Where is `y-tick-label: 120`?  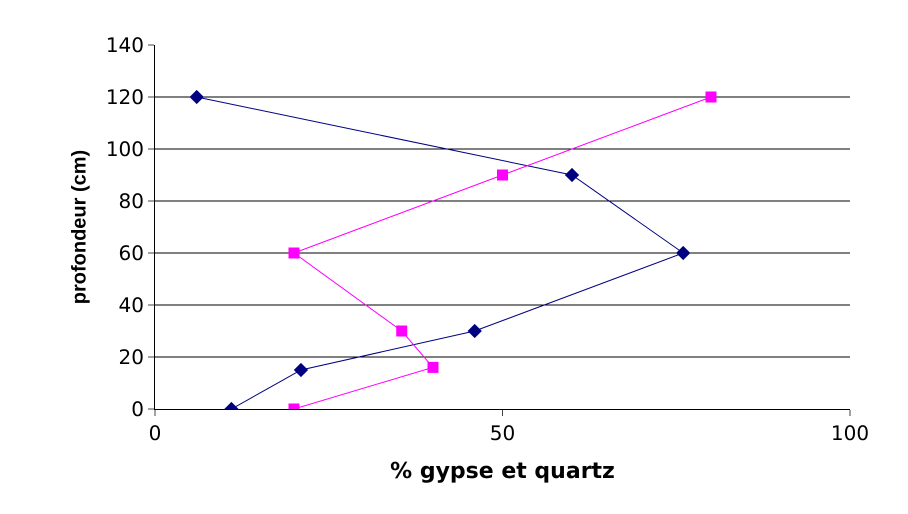 y-tick-label: 120 is located at coordinates (125, 97).